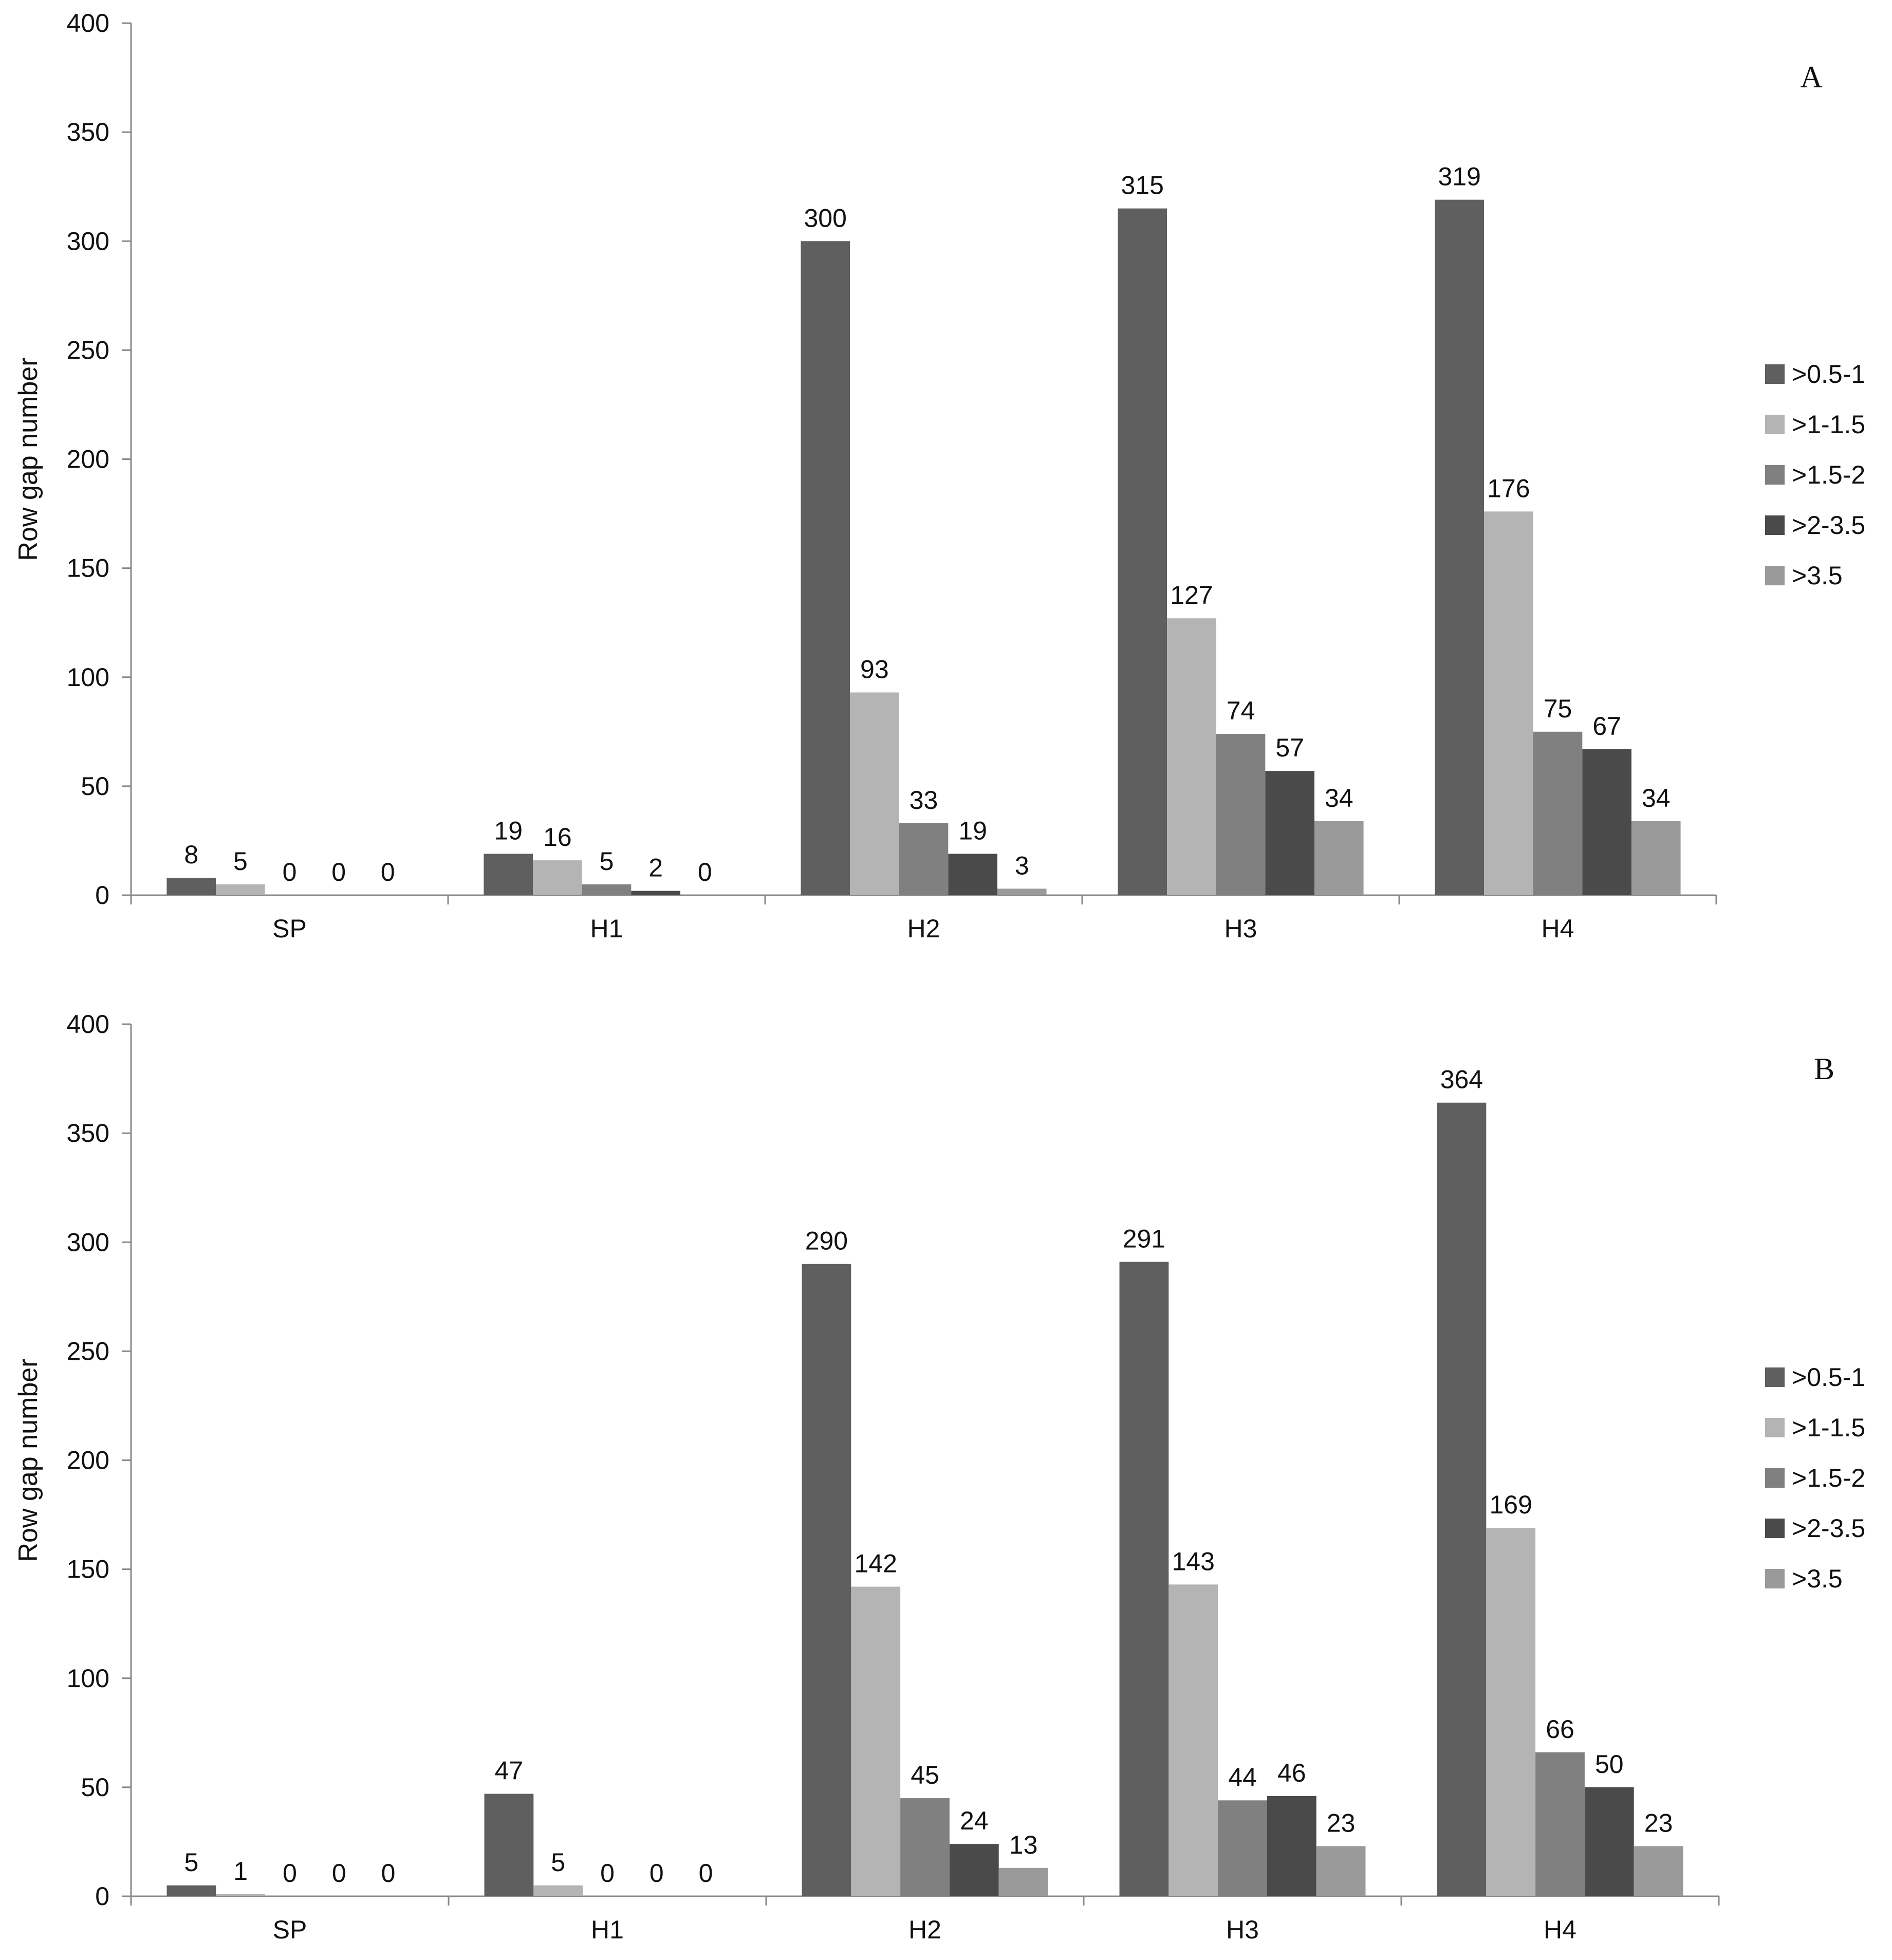 Image resolution: width=1892 pixels, height=1960 pixels. Describe the element at coordinates (557, 837) in the screenshot. I see `data-label: 16` at that location.